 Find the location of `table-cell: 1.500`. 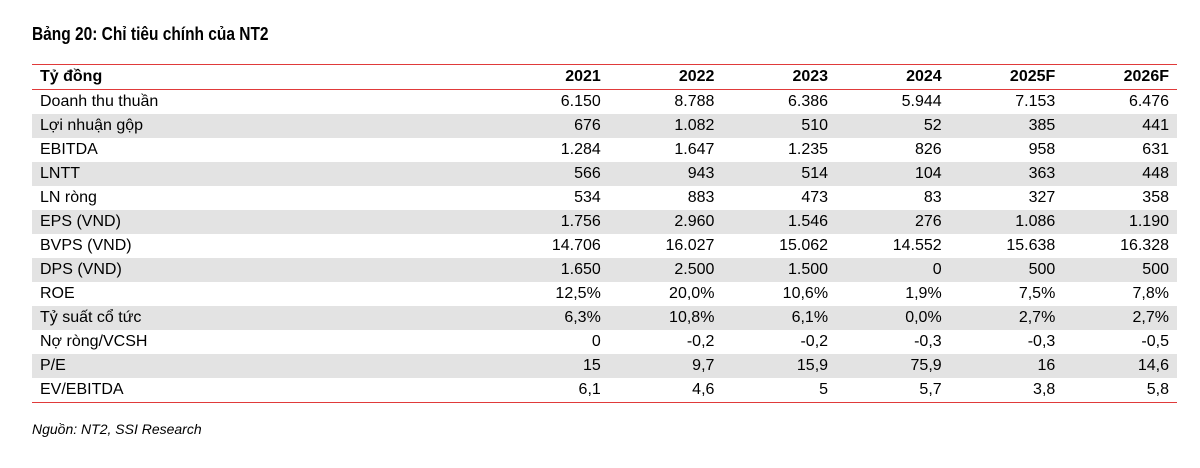

table-cell: 1.500 is located at coordinates (779, 270).